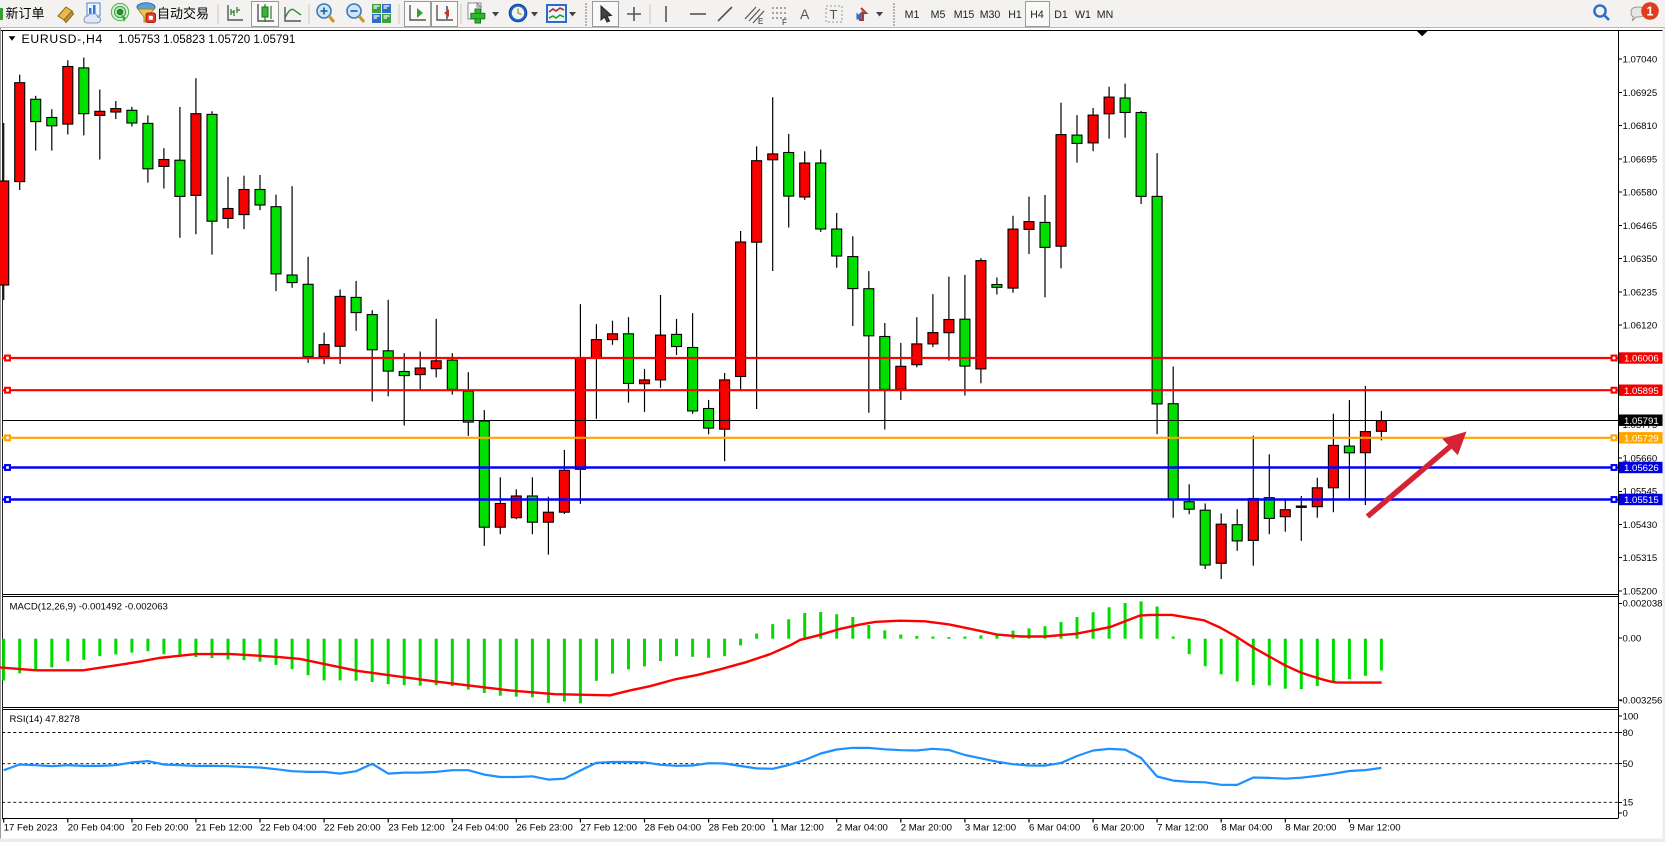 The height and width of the screenshot is (847, 1665). What do you see at coordinates (1118, 828) in the screenshot?
I see `svg-text: 6 Mar 20:00` at bounding box center [1118, 828].